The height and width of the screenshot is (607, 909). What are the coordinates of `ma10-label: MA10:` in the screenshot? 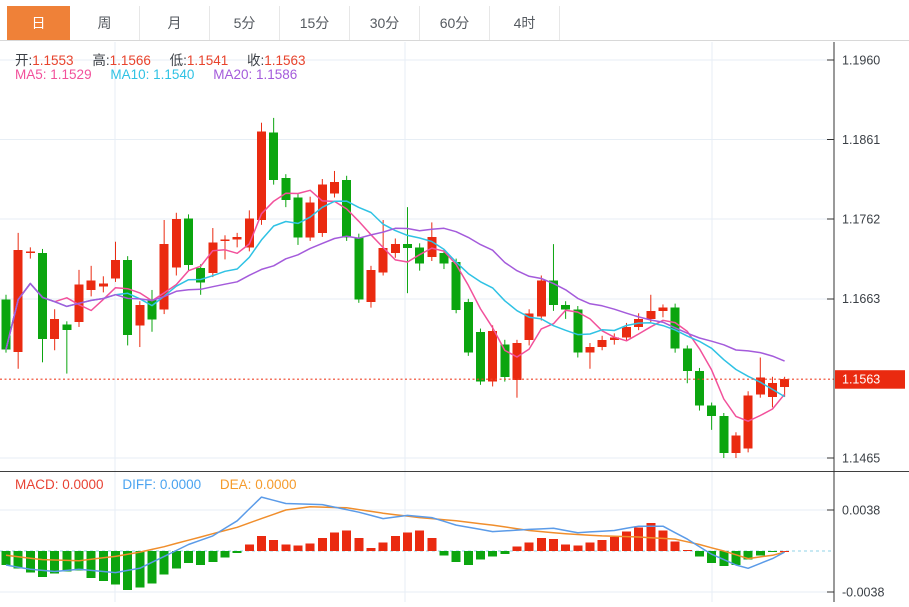 It's located at (130, 74).